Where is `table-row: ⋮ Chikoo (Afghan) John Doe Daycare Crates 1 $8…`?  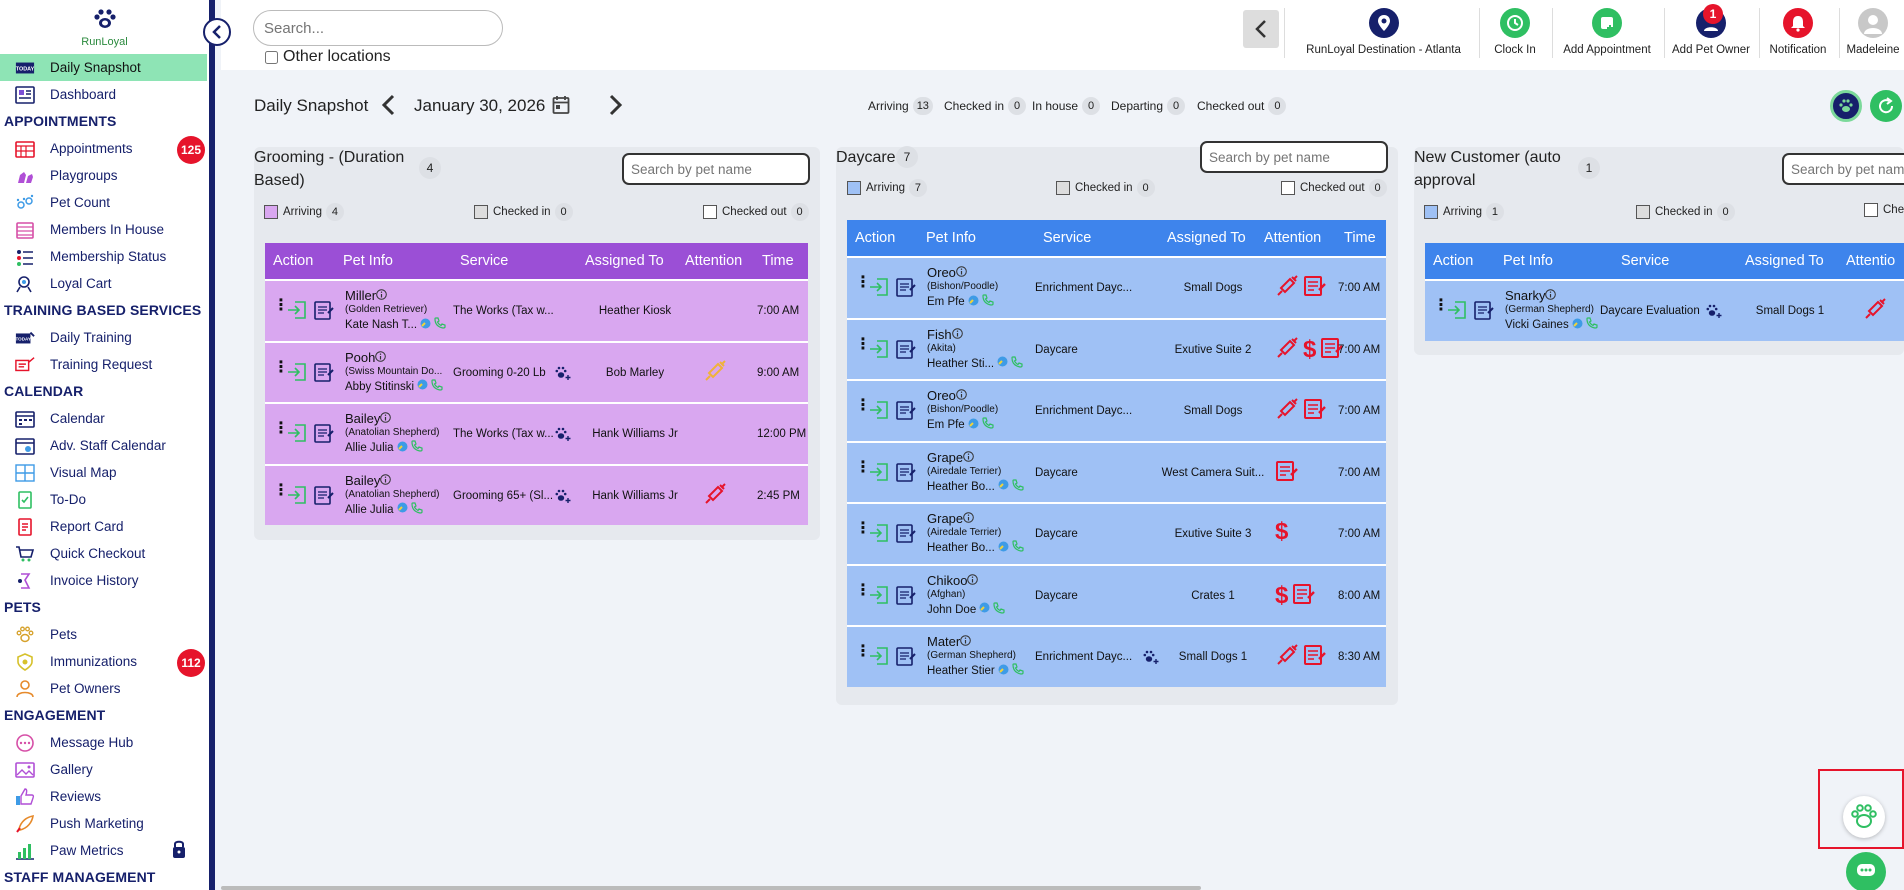
table-row: ⋮ Chikoo (Afghan) John Doe Daycare Crates 1 $8… is located at coordinates (1116, 594).